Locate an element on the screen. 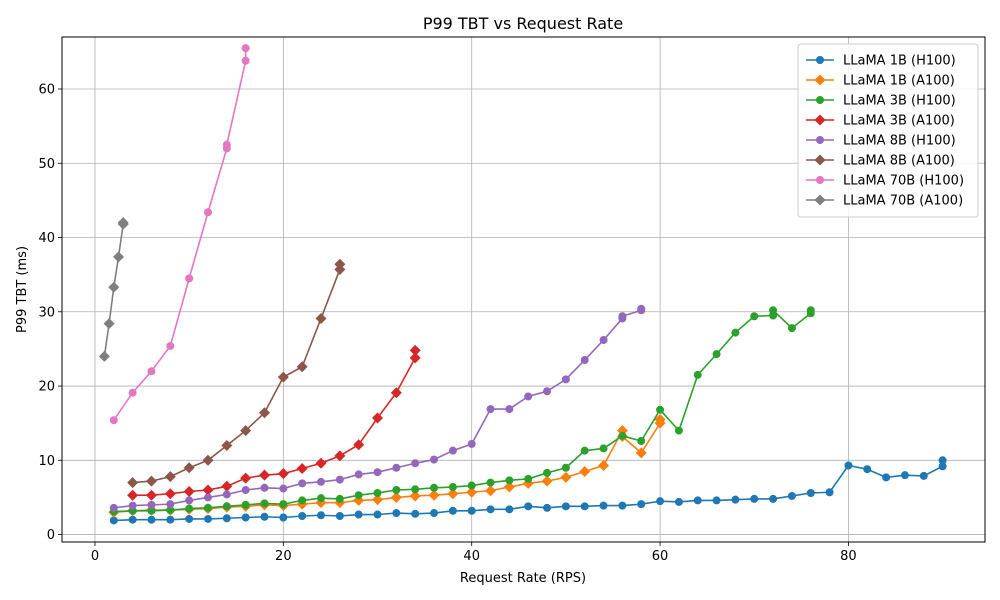  y-tick-label: 20 is located at coordinates (46, 387).